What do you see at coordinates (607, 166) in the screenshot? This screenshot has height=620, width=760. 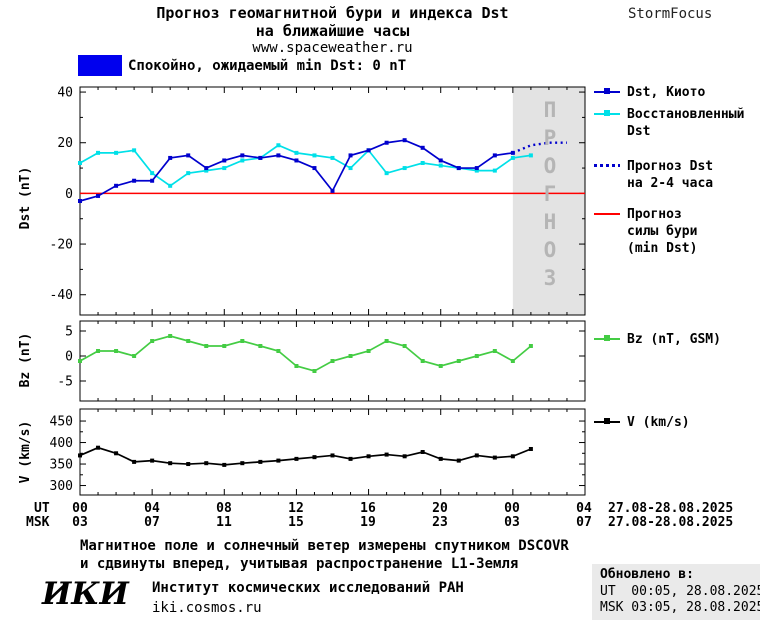 I see `dst-forecast-swatch` at bounding box center [607, 166].